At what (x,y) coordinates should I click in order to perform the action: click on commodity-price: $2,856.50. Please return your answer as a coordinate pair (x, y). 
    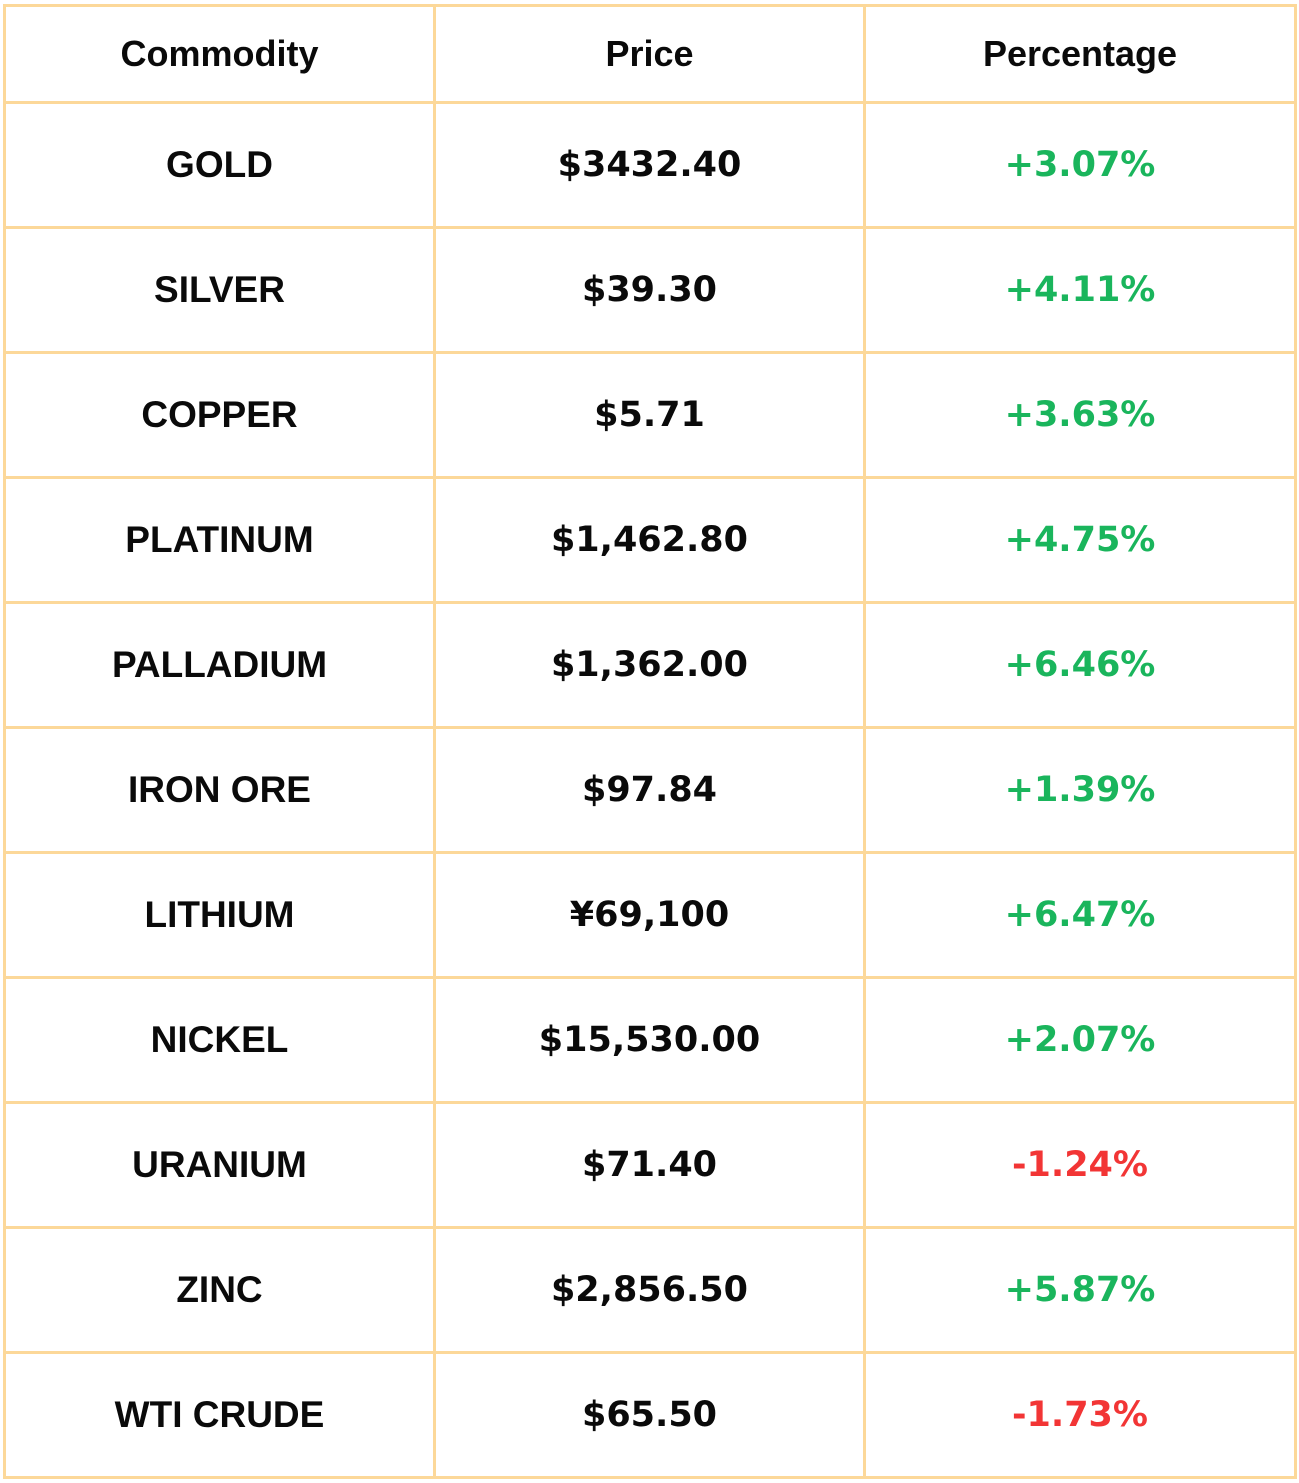
    Looking at the image, I should click on (649, 1290).